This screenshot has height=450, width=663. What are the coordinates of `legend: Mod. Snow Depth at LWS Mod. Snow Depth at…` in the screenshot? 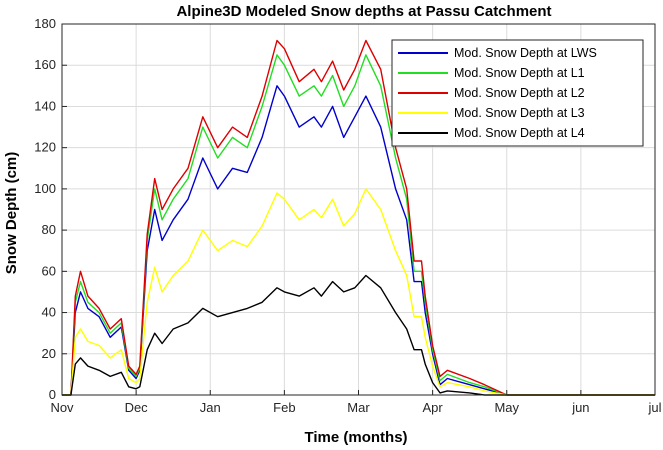 It's located at (517, 93).